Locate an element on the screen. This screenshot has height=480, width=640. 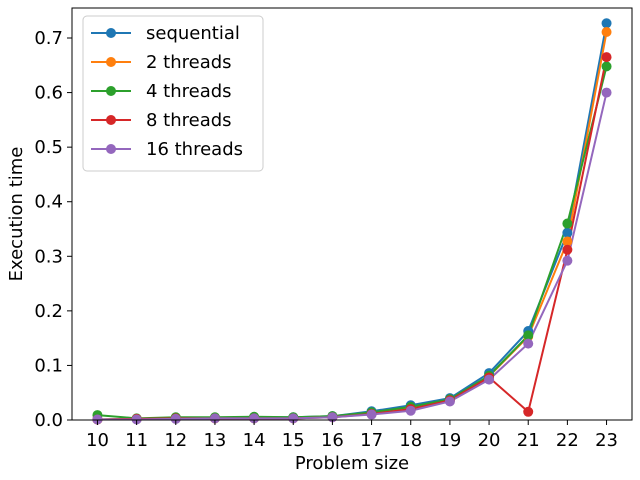
x-tick-label-10: 20 is located at coordinates (489, 440).